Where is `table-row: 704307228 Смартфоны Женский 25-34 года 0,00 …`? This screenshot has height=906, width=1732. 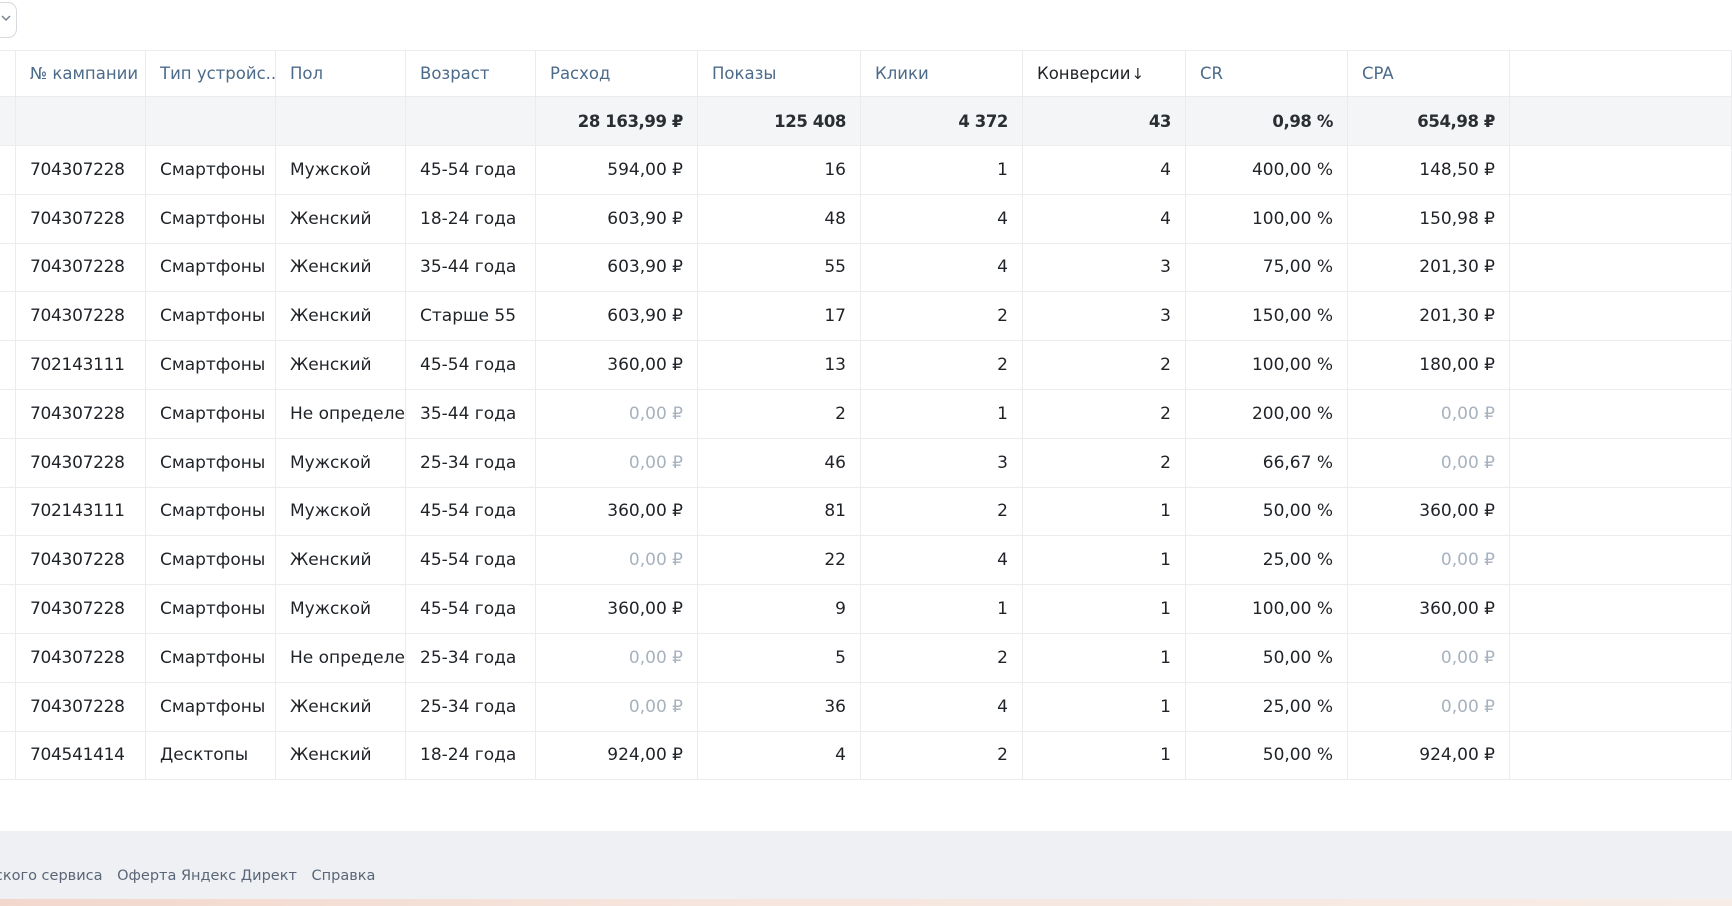 table-row: 704307228 Смартфоны Женский 25-34 года 0,00 … is located at coordinates (866, 707).